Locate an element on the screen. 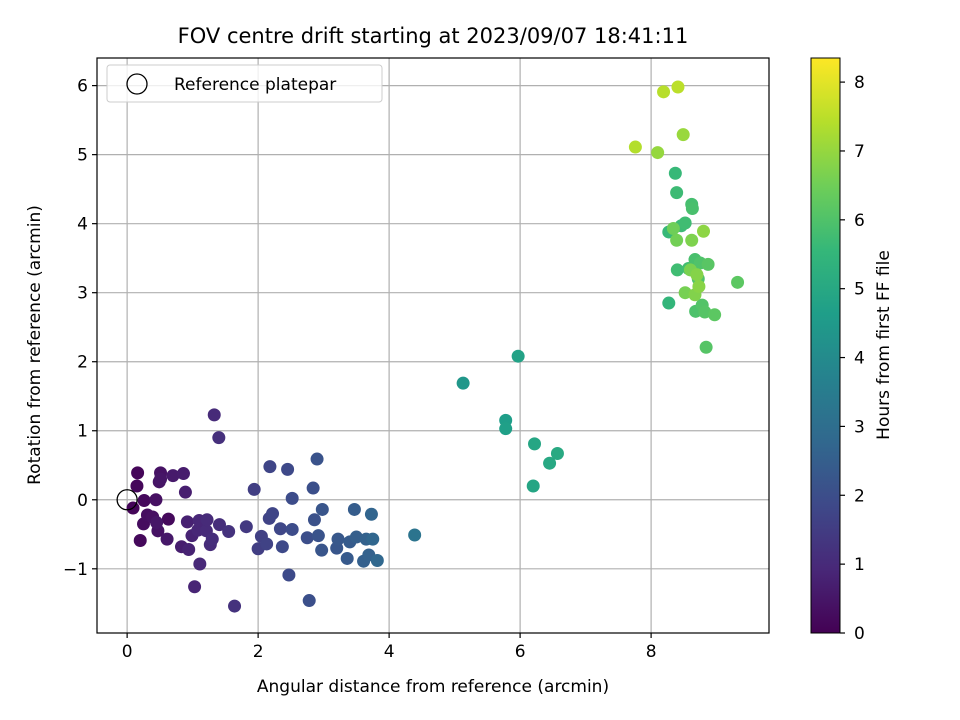  legend: Reference platepar is located at coordinates (244, 83).